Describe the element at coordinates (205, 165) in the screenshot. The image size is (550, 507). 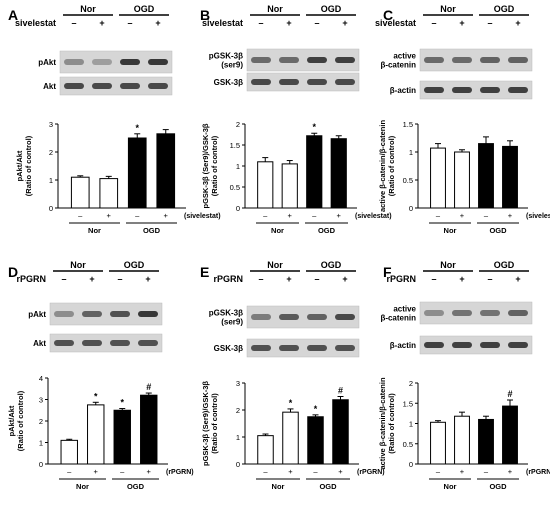
I see `y-axis-label: pGSK-3β (Ser9)/GSK-3β` at that location.